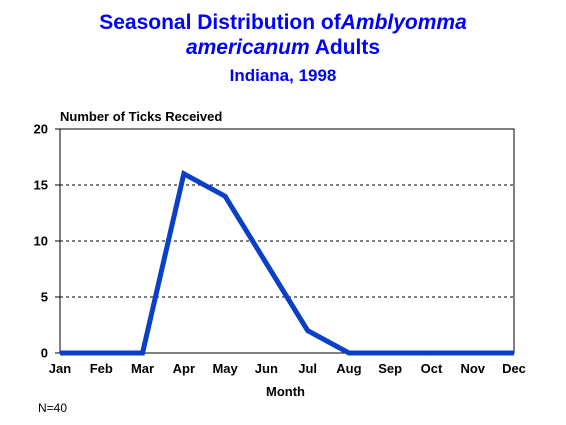  I want to click on x-tick-label: Aug, so click(348, 368).